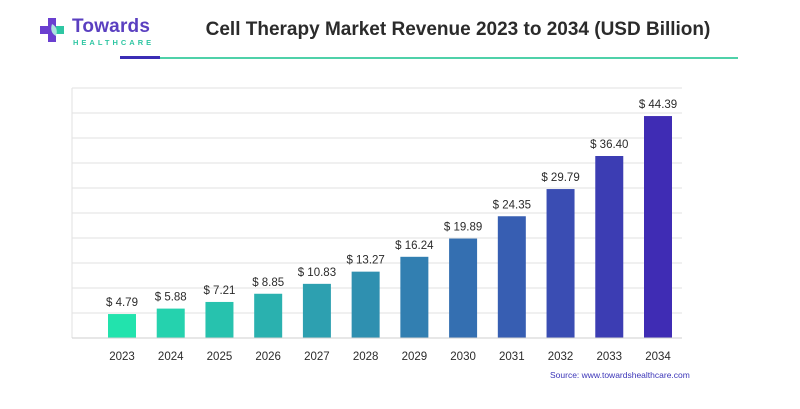 The width and height of the screenshot is (800, 409). I want to click on title-divider-accent, so click(140, 57).